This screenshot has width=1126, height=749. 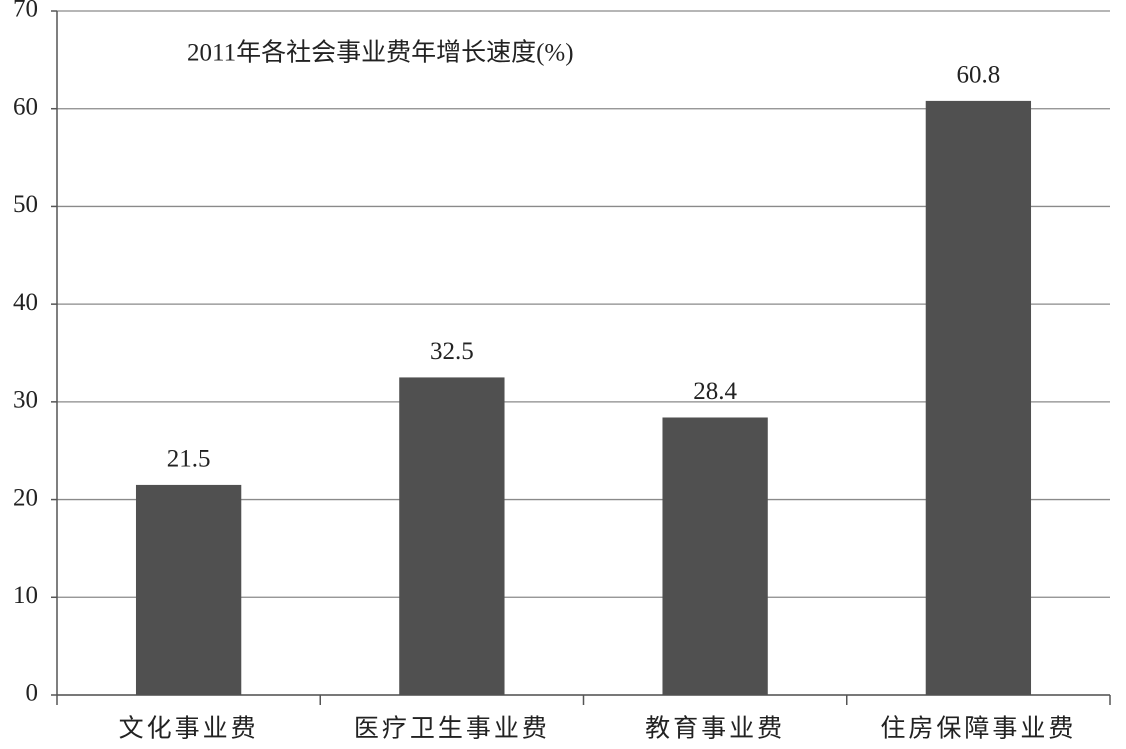 I want to click on x-tick-label: 住房保障事业费, so click(x=978, y=729).